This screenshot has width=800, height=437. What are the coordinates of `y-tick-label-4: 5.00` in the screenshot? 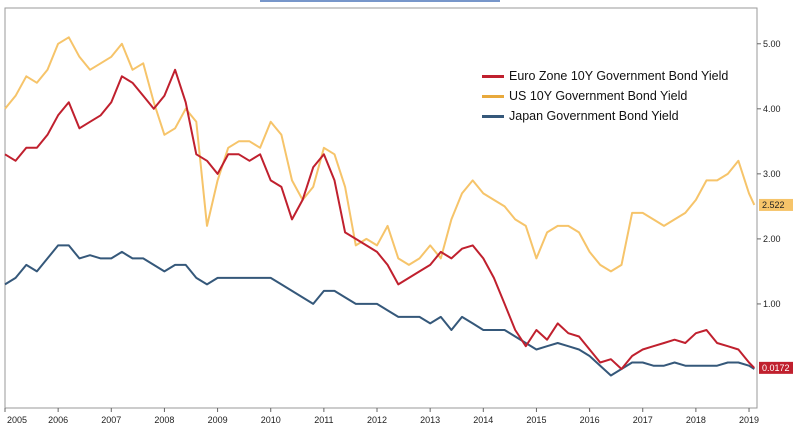 It's located at (772, 44).